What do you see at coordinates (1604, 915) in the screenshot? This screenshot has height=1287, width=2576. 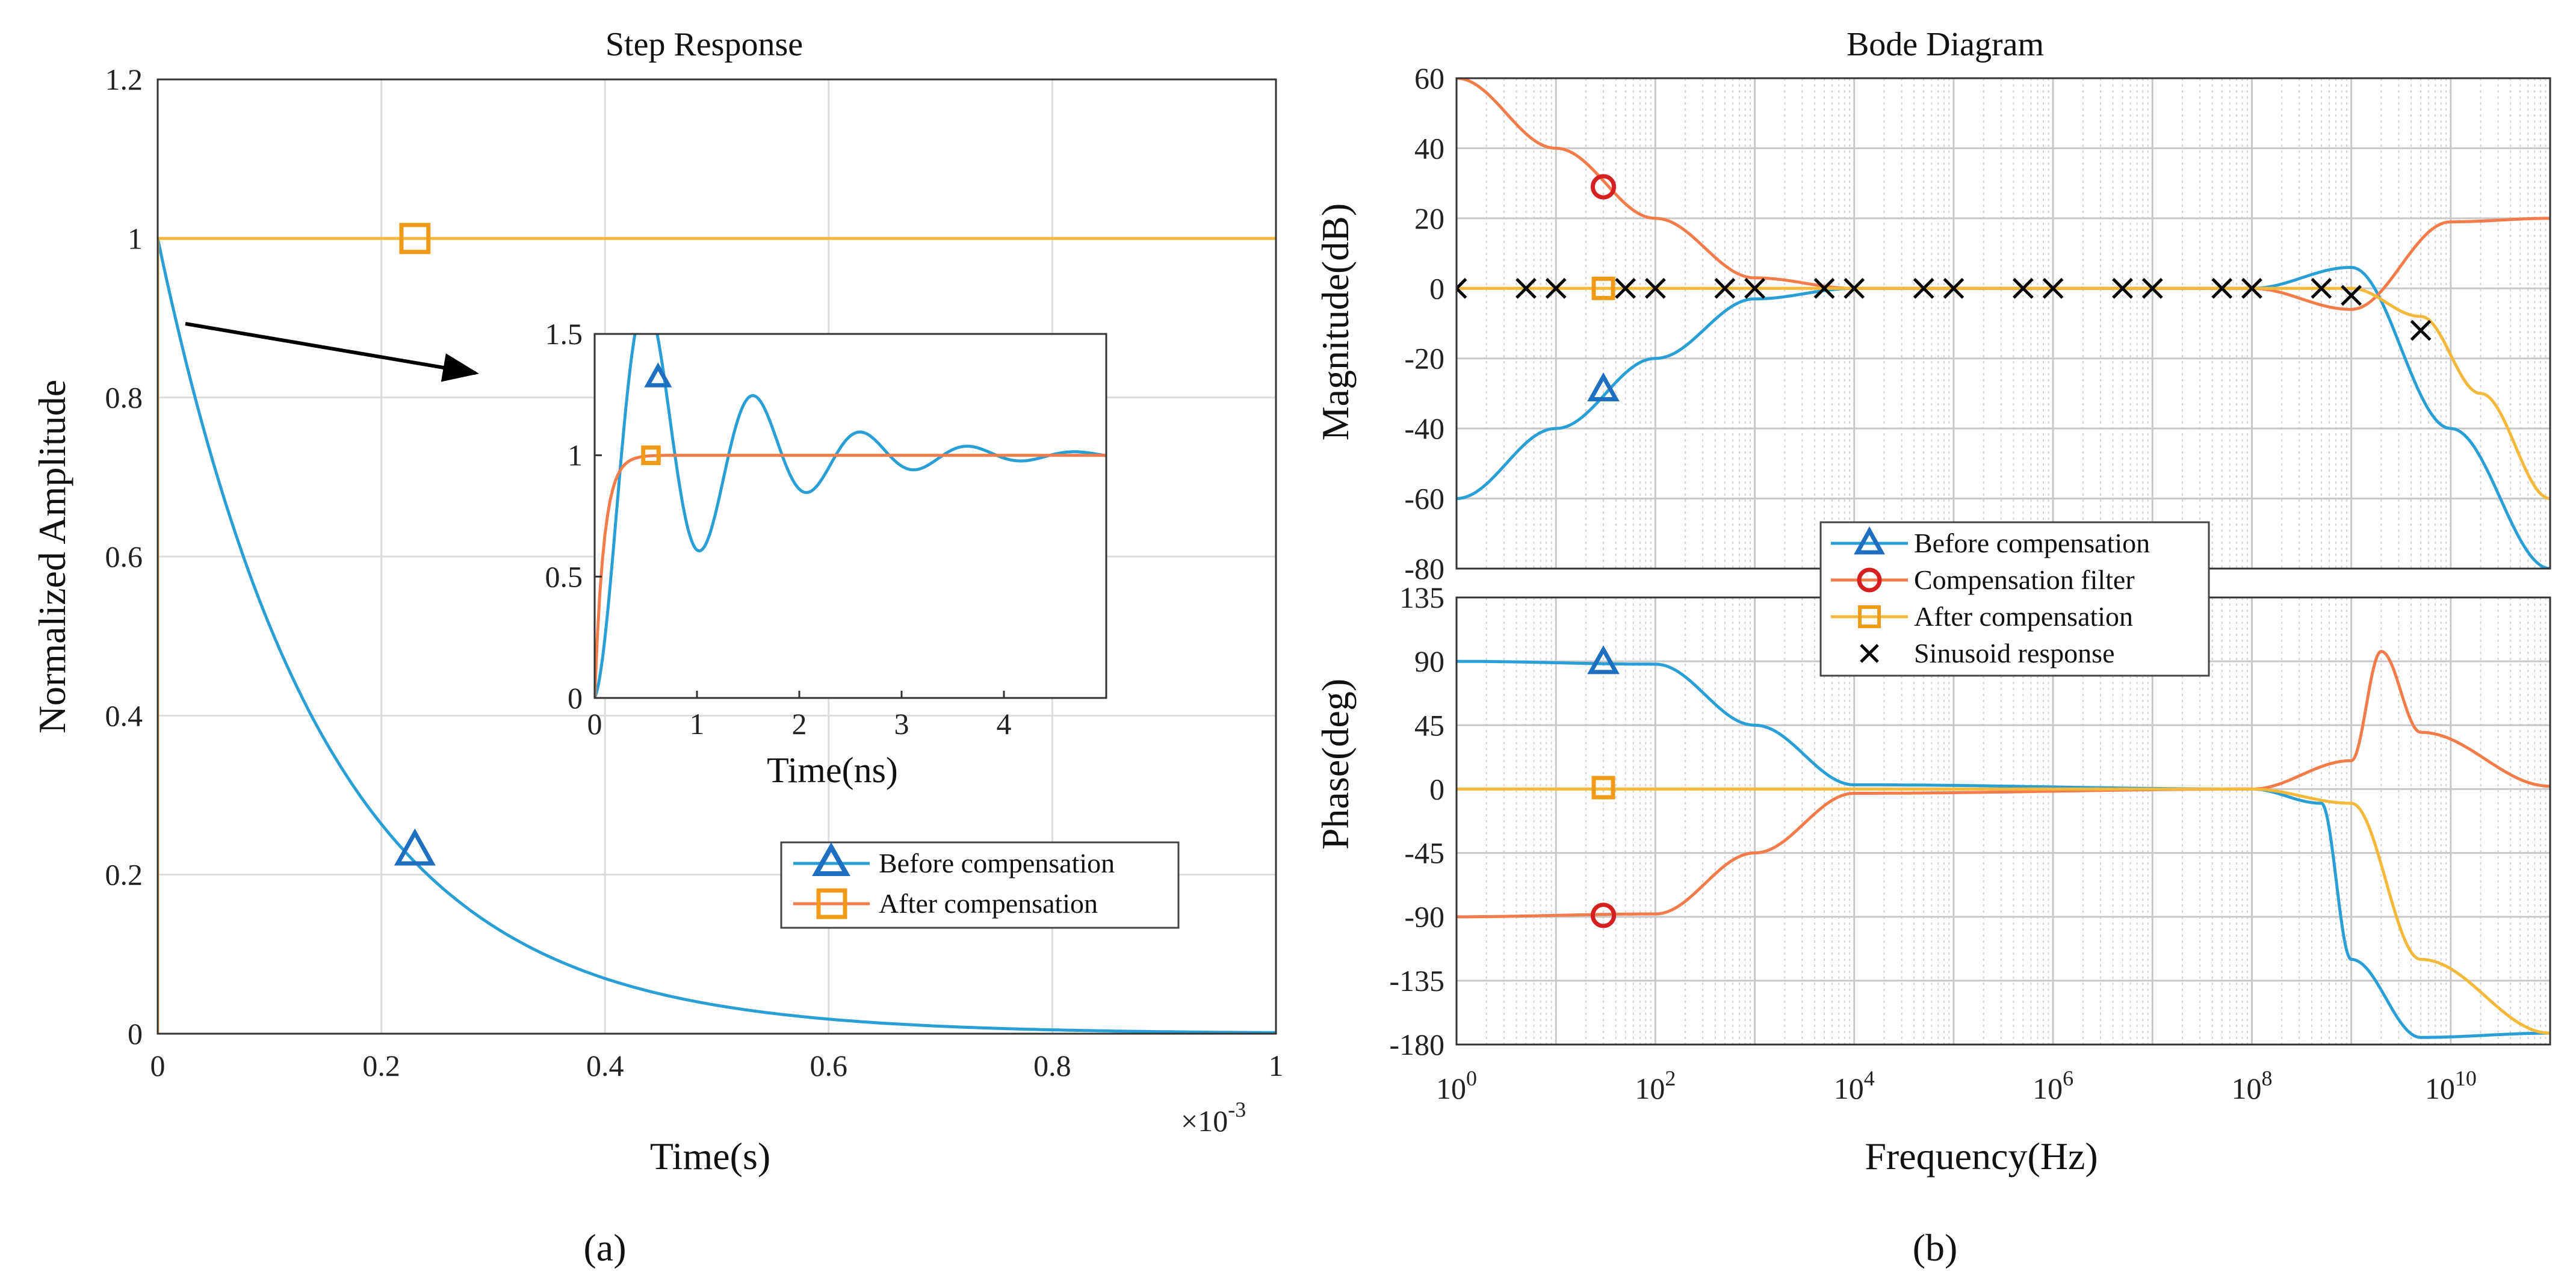 I see `phase-filter-marker` at bounding box center [1604, 915].